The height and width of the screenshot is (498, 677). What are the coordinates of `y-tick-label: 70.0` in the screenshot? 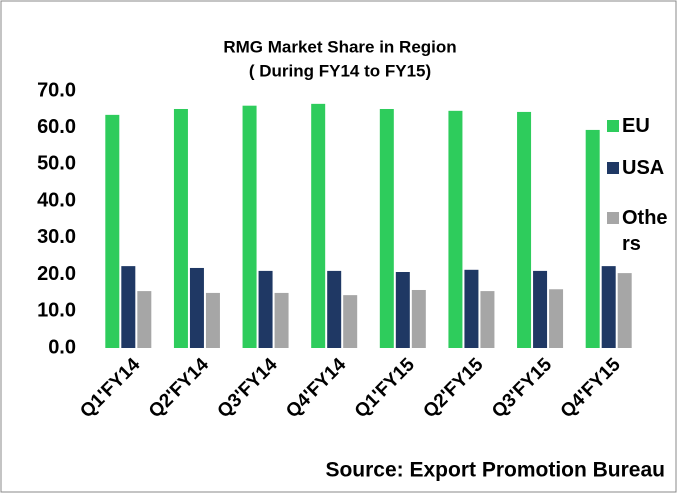 It's located at (56, 90).